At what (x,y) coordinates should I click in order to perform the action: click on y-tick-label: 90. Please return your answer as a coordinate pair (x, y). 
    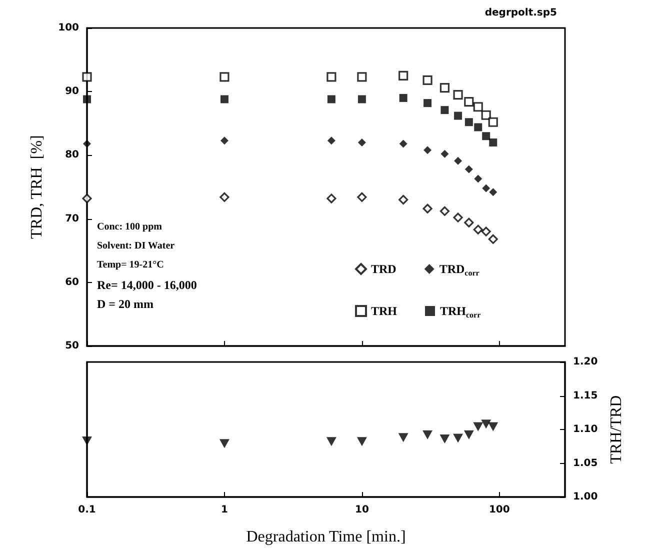
    Looking at the image, I should click on (72, 92).